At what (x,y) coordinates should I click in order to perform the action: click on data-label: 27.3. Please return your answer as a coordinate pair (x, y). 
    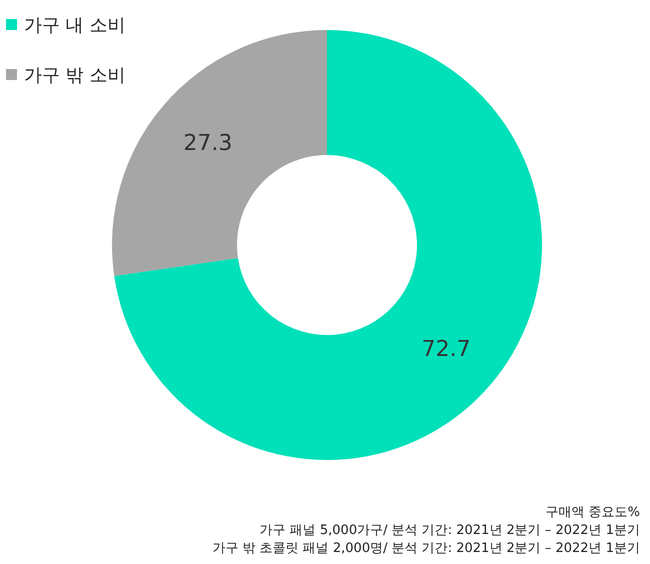
    Looking at the image, I should click on (207, 143).